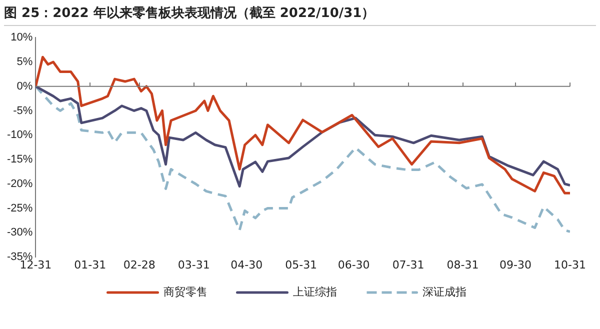  Describe the element at coordinates (21, 38) in the screenshot. I see `y-tick-label: 10%` at that location.